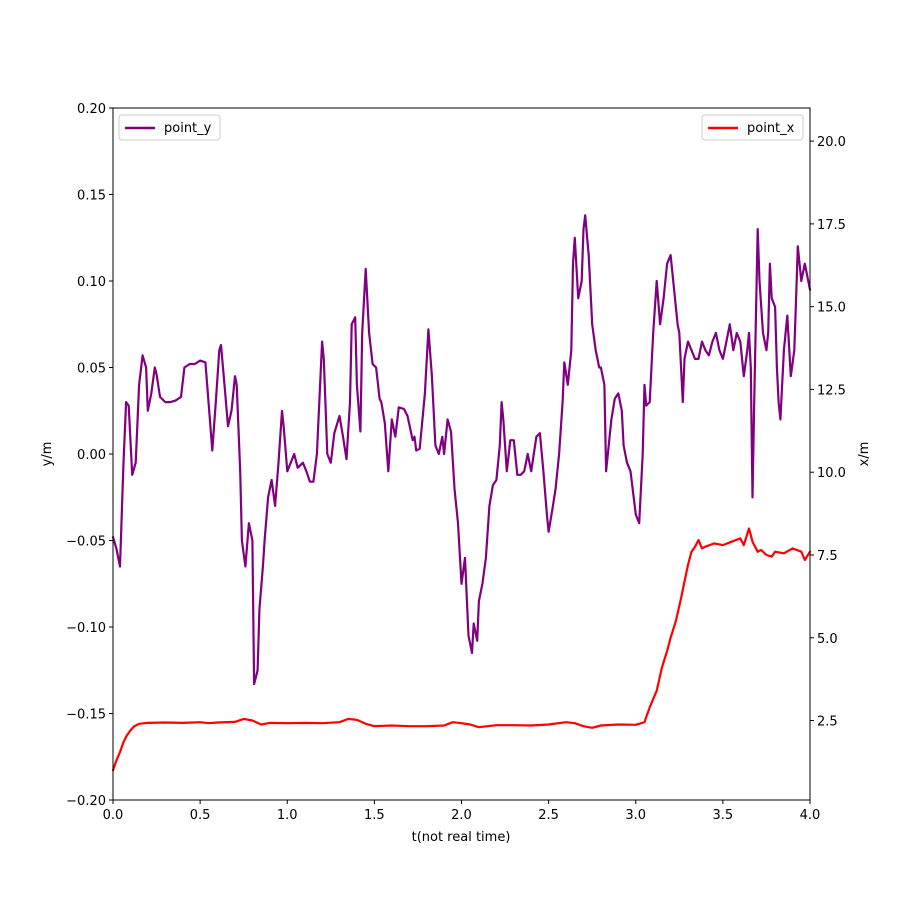 The width and height of the screenshot is (900, 900). Describe the element at coordinates (548, 815) in the screenshot. I see `x-tick-label: 2.5` at that location.